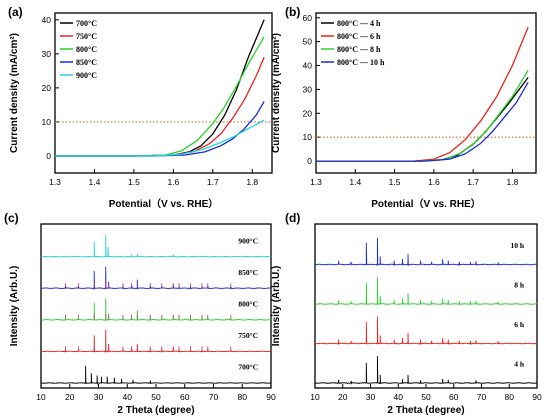 This screenshot has height=417, width=550. Describe the element at coordinates (86, 49) in the screenshot. I see `legend-entry: 800°C` at that location.